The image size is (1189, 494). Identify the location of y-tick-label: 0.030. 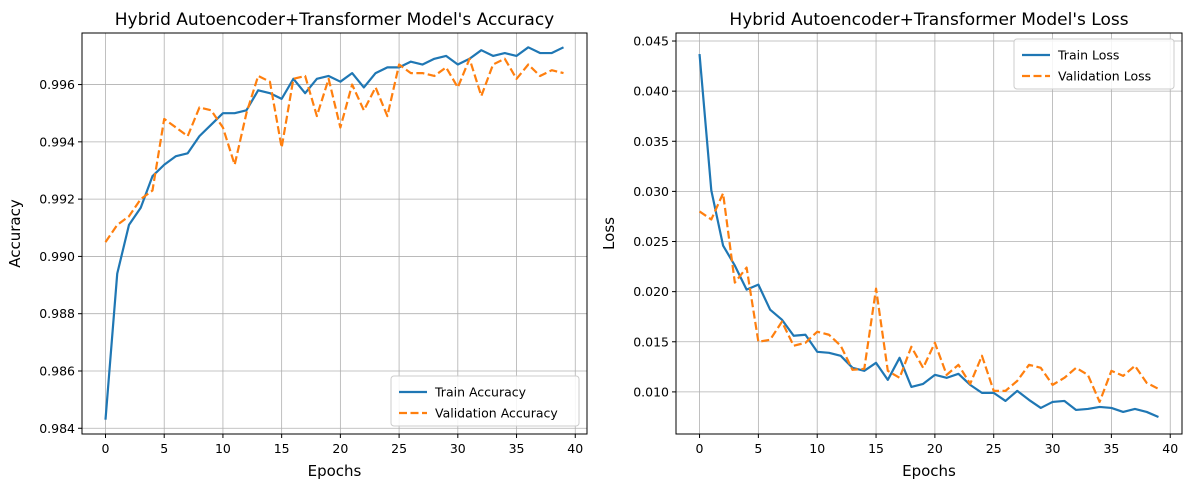
(651, 191).